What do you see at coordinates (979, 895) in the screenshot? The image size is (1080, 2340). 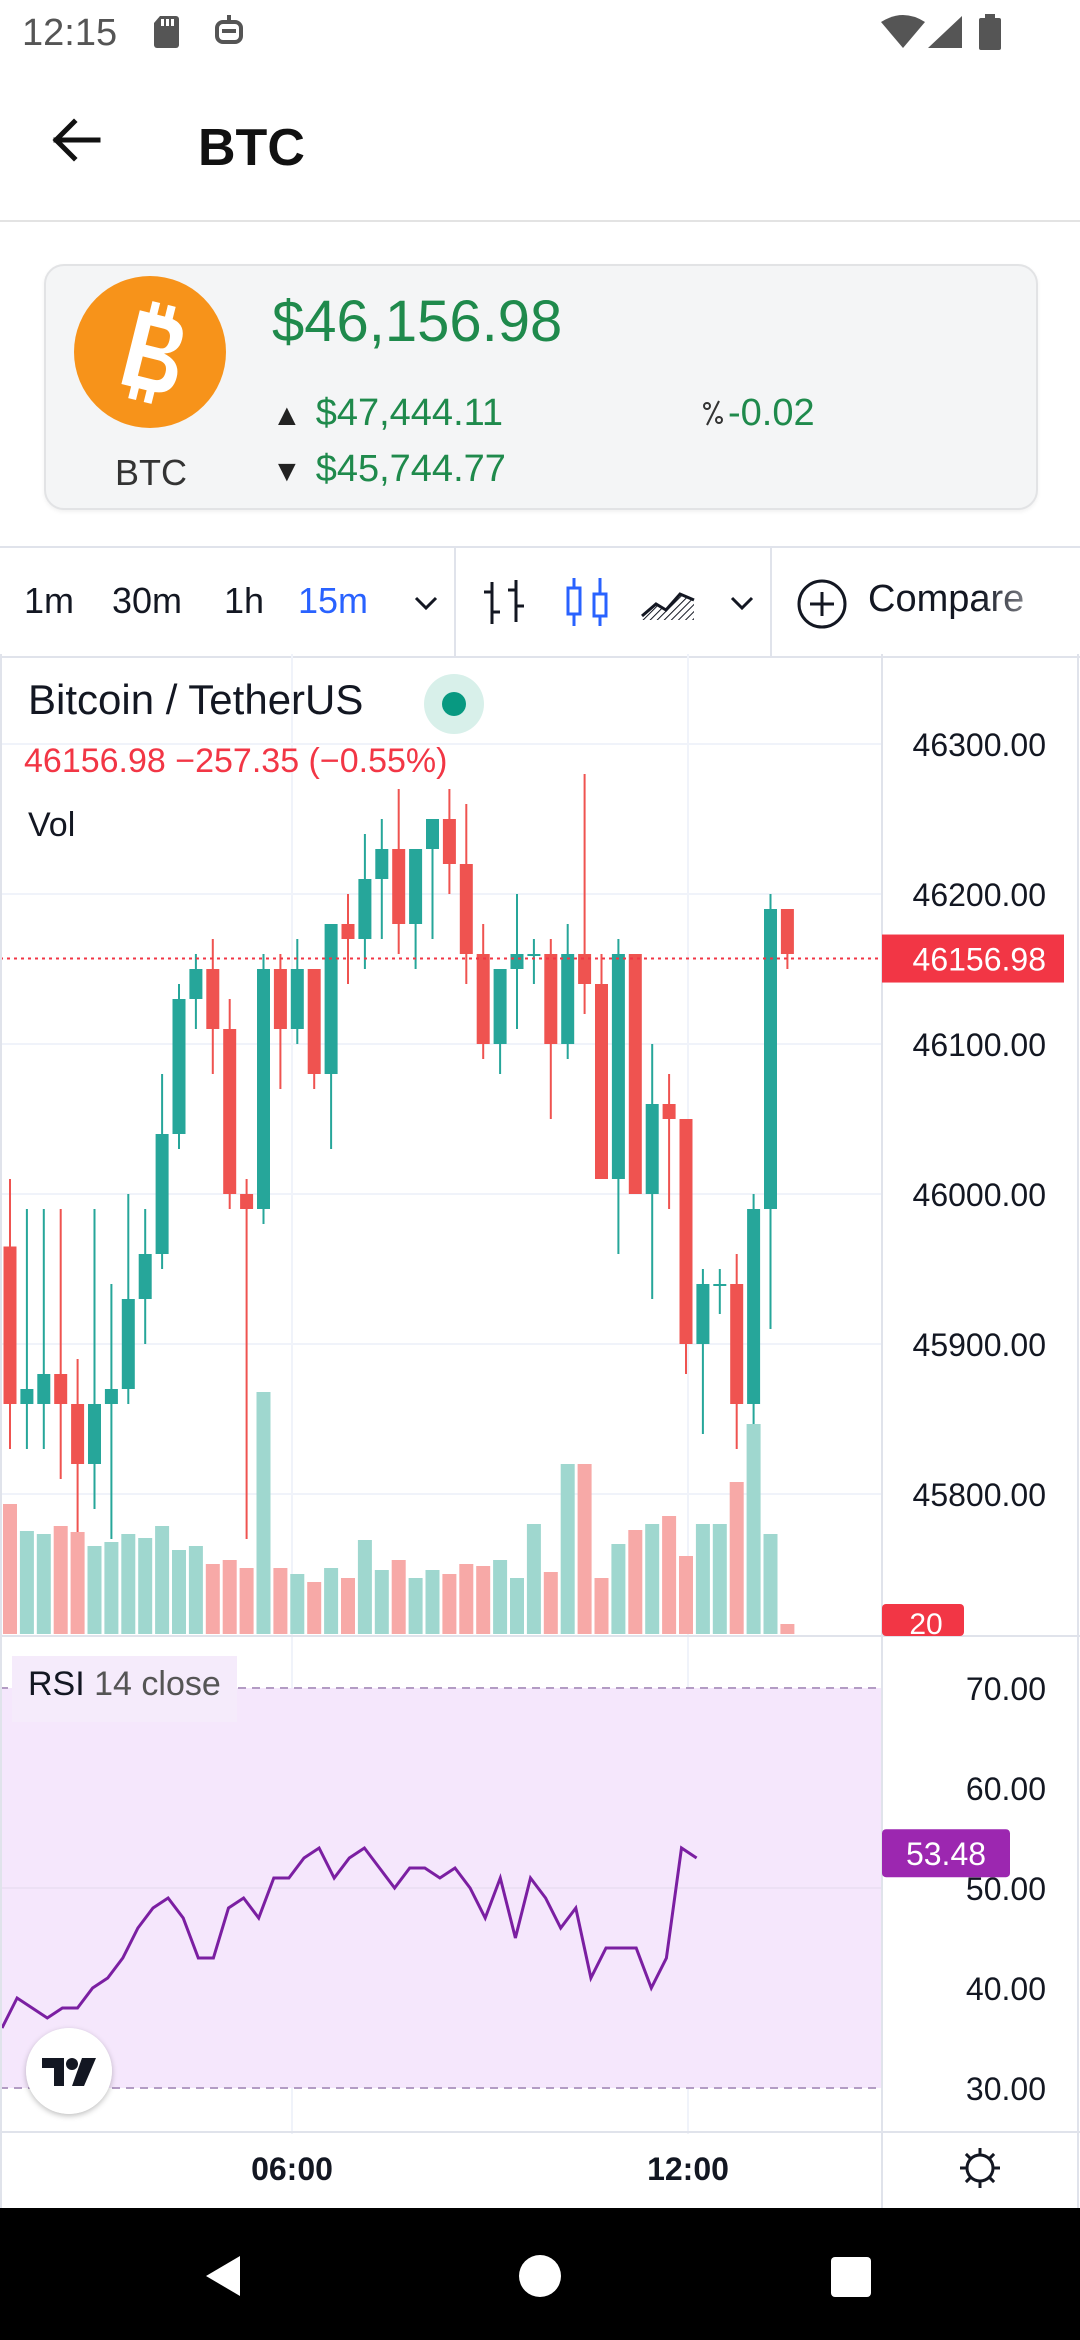 I see `price-tick-label: 46200.00` at bounding box center [979, 895].